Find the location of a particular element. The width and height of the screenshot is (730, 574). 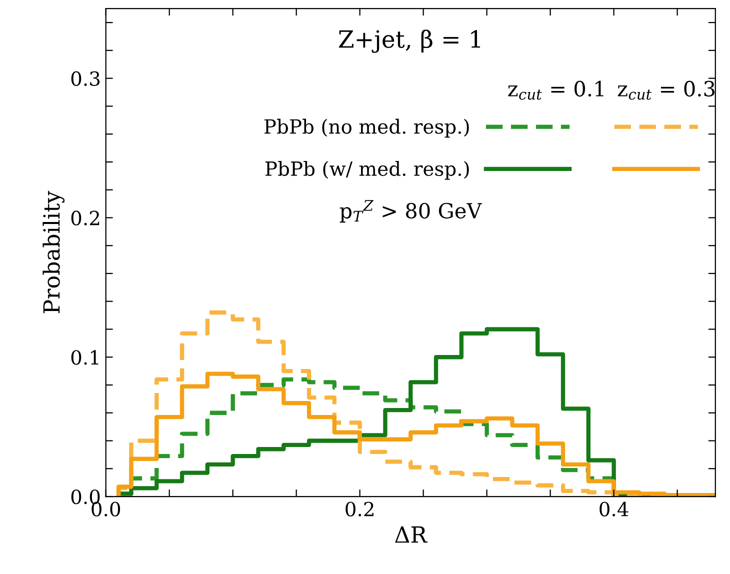

y-tick-label: 0.1 is located at coordinates (84, 357).